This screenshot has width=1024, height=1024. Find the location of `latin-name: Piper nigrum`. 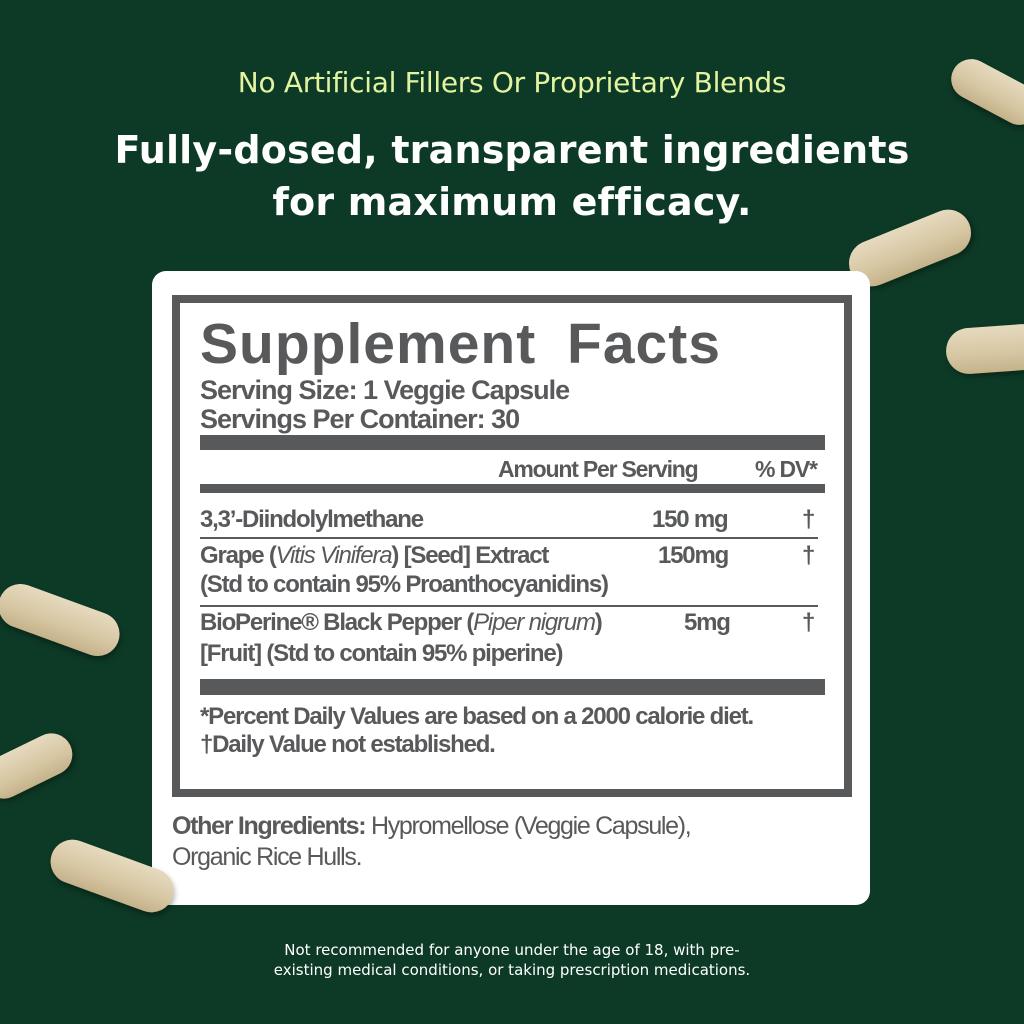

latin-name: Piper nigrum is located at coordinates (534, 622).